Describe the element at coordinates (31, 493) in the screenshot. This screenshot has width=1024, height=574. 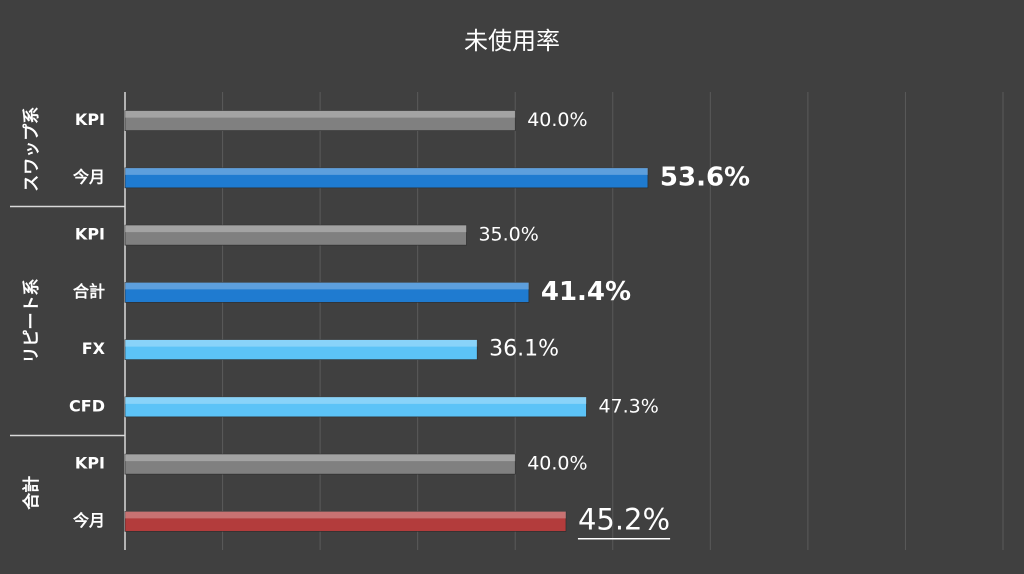
I see `group-label: 合計` at that location.